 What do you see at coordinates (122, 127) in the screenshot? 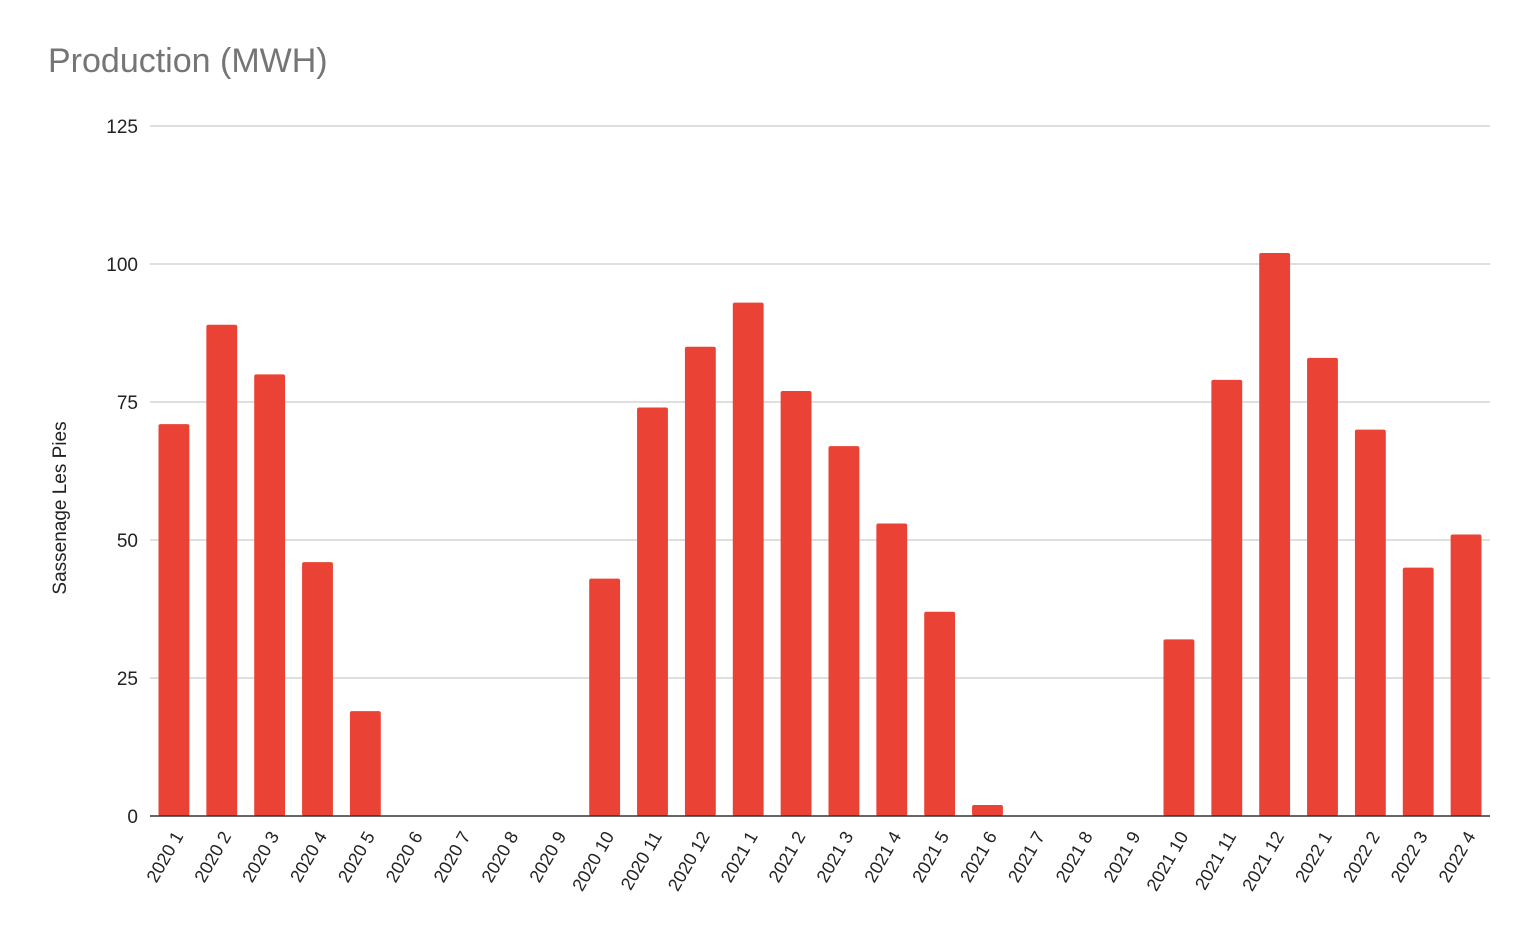
I see `y-tick-label: 125` at bounding box center [122, 127].